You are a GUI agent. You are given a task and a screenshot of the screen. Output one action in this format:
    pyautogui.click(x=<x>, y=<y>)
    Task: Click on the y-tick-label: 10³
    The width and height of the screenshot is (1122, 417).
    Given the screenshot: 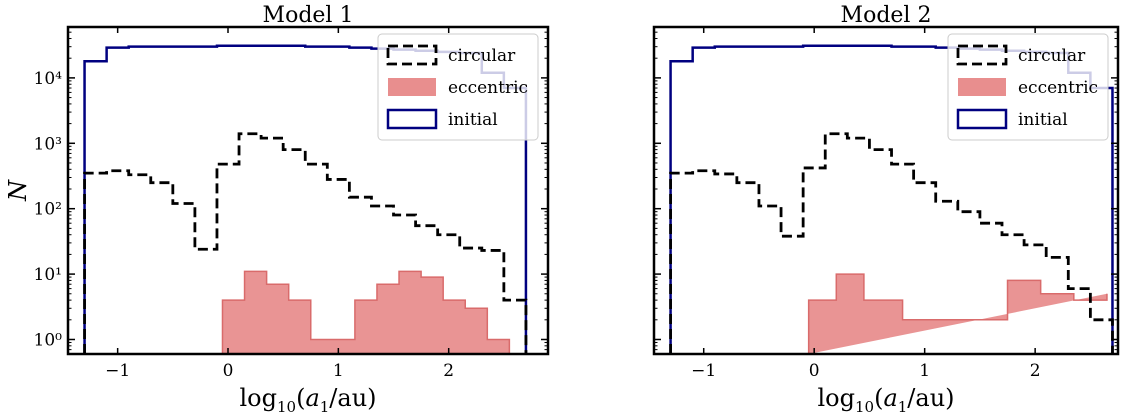 What is the action you would take?
    pyautogui.click(x=48, y=144)
    